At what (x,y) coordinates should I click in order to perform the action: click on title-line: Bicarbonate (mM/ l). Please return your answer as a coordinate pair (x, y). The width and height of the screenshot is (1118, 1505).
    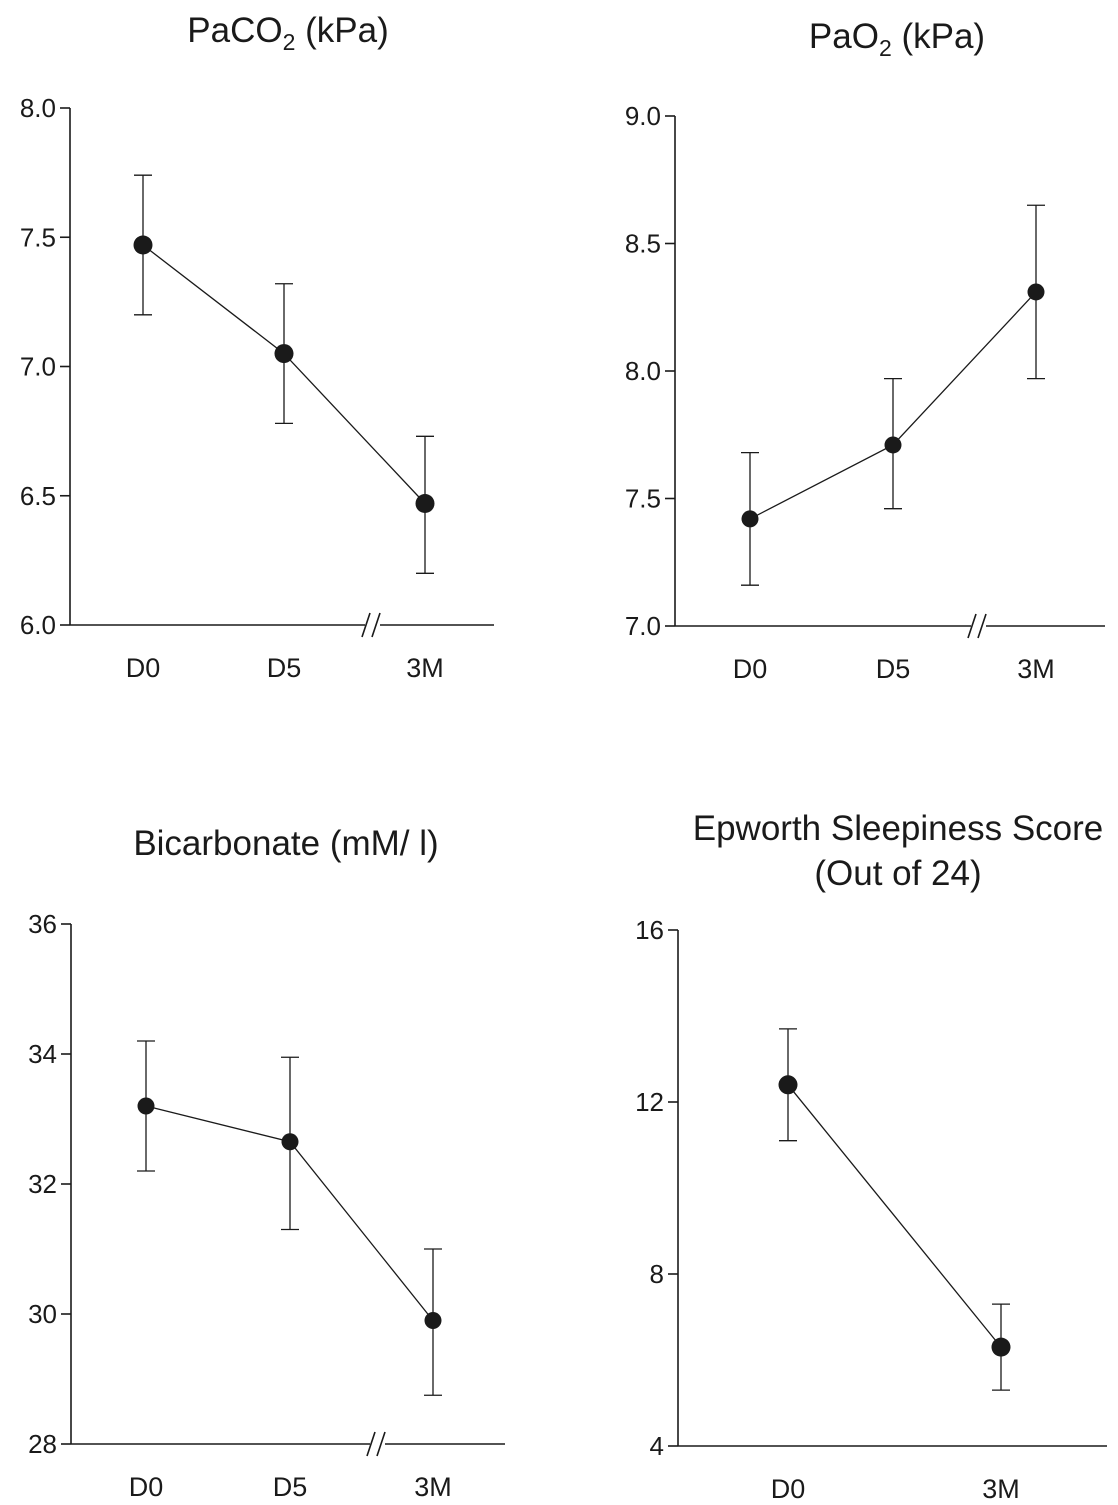
    Looking at the image, I should click on (285, 843).